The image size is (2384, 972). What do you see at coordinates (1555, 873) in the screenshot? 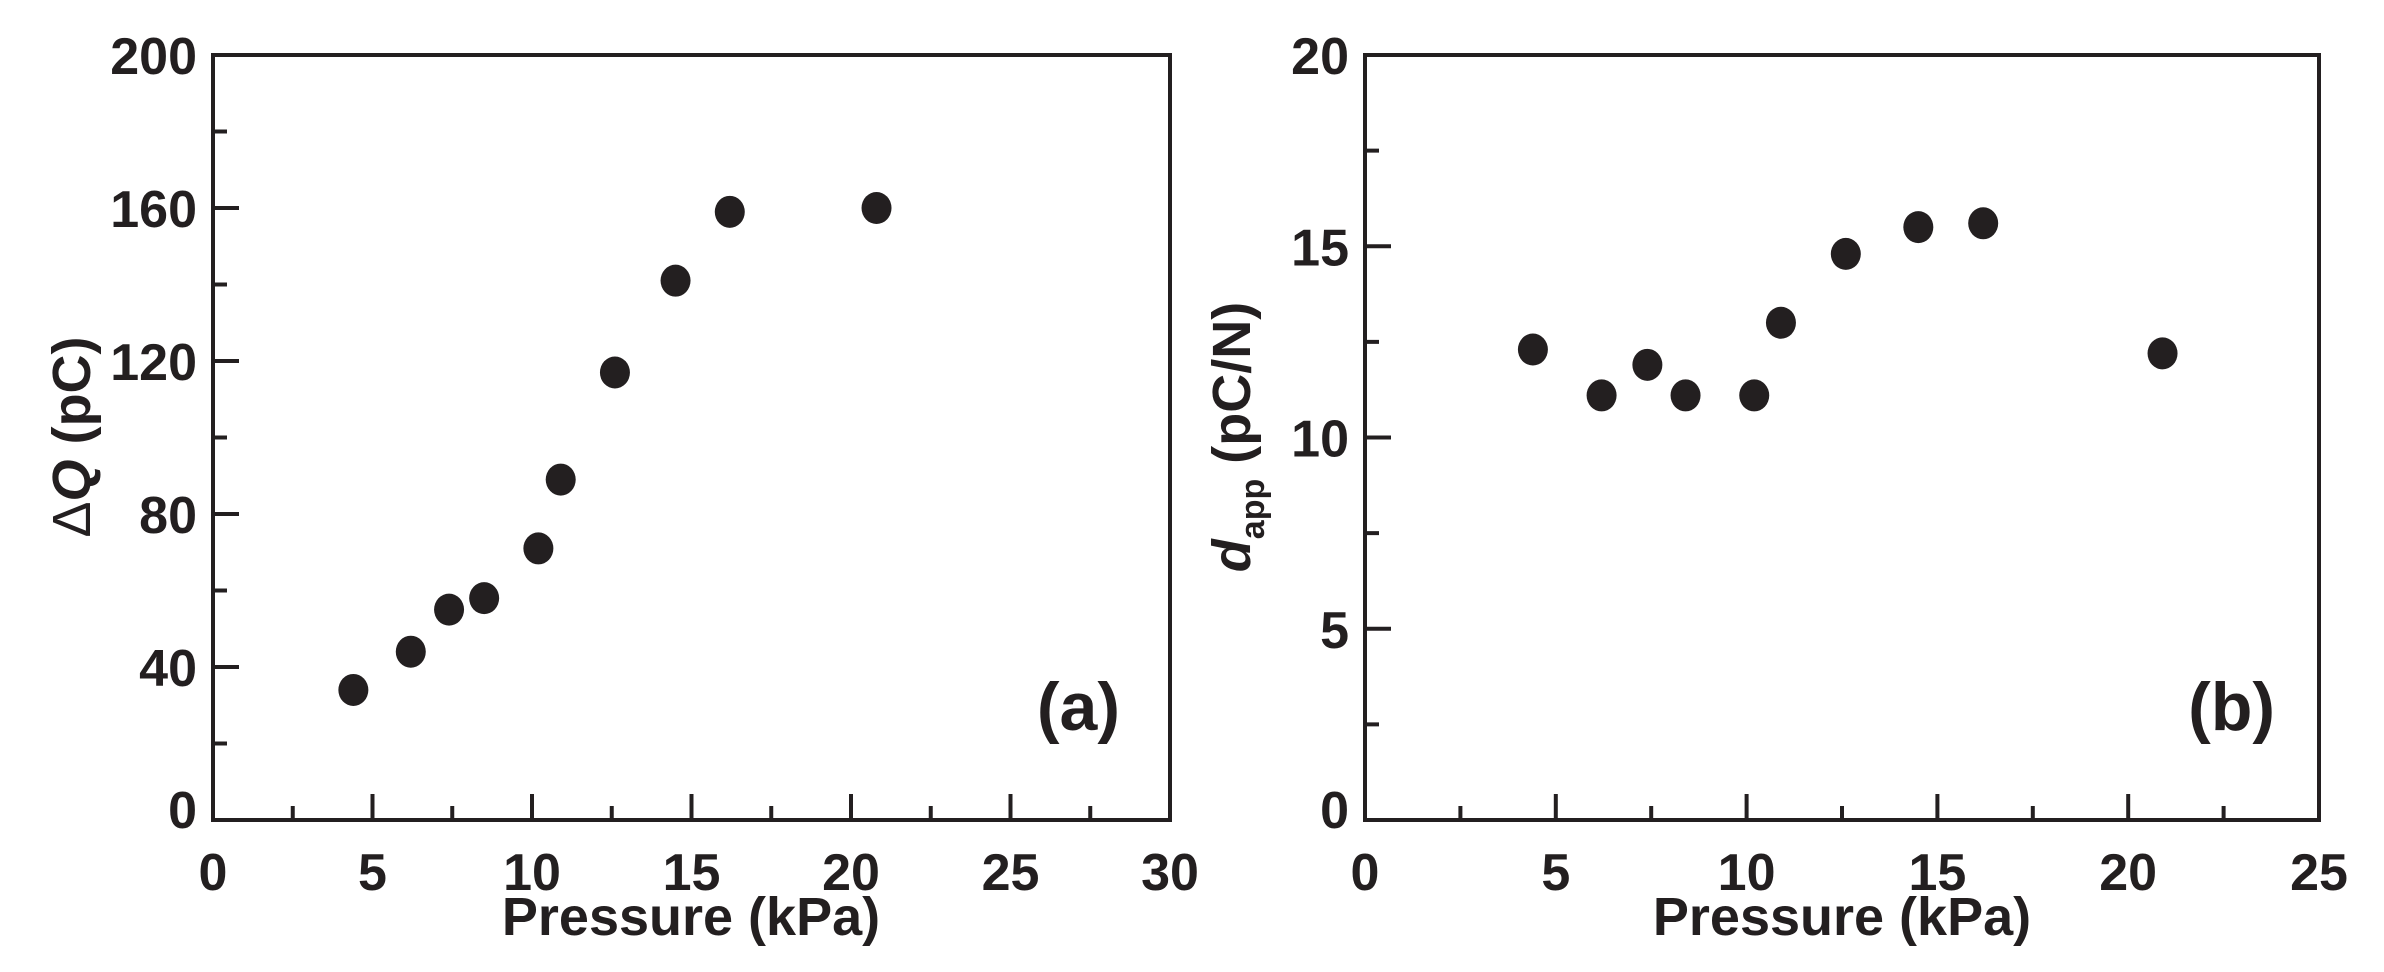
I see `panel-b-x-tick-label: 5` at bounding box center [1555, 873].